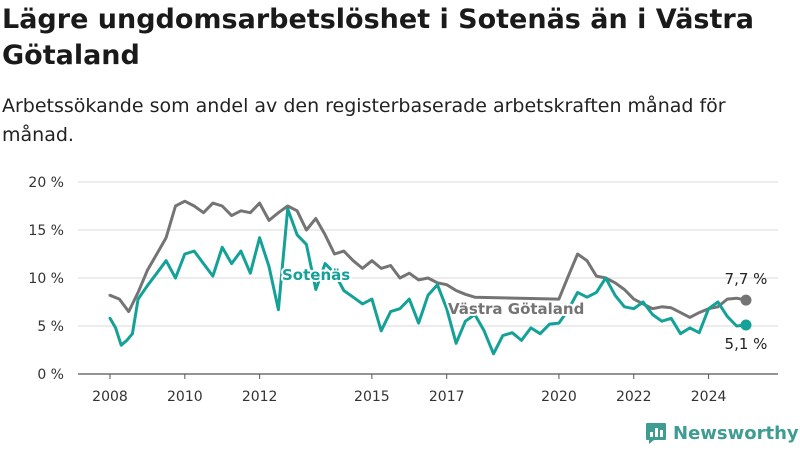  Describe the element at coordinates (46, 183) in the screenshot. I see `y-tick-label: 20 %` at that location.